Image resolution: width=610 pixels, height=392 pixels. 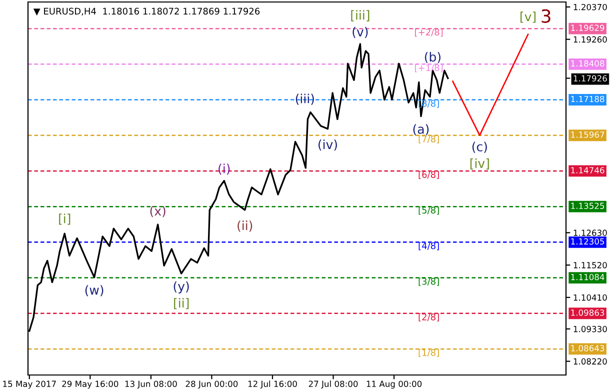 I want to click on ref-line-label: 1.17188, so click(x=587, y=99).